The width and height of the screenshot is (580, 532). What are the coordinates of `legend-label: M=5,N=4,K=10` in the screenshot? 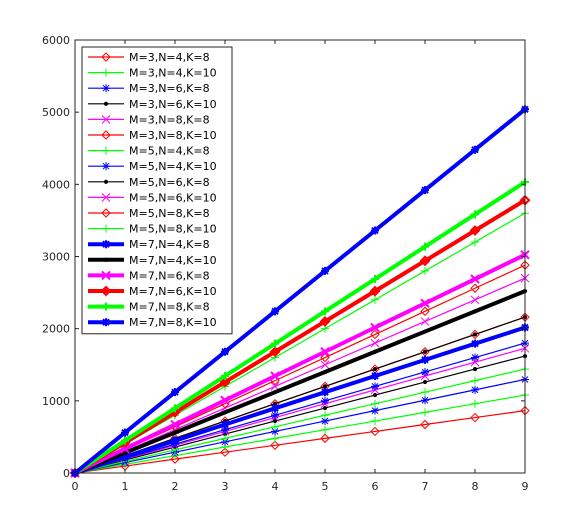 It's located at (173, 166).